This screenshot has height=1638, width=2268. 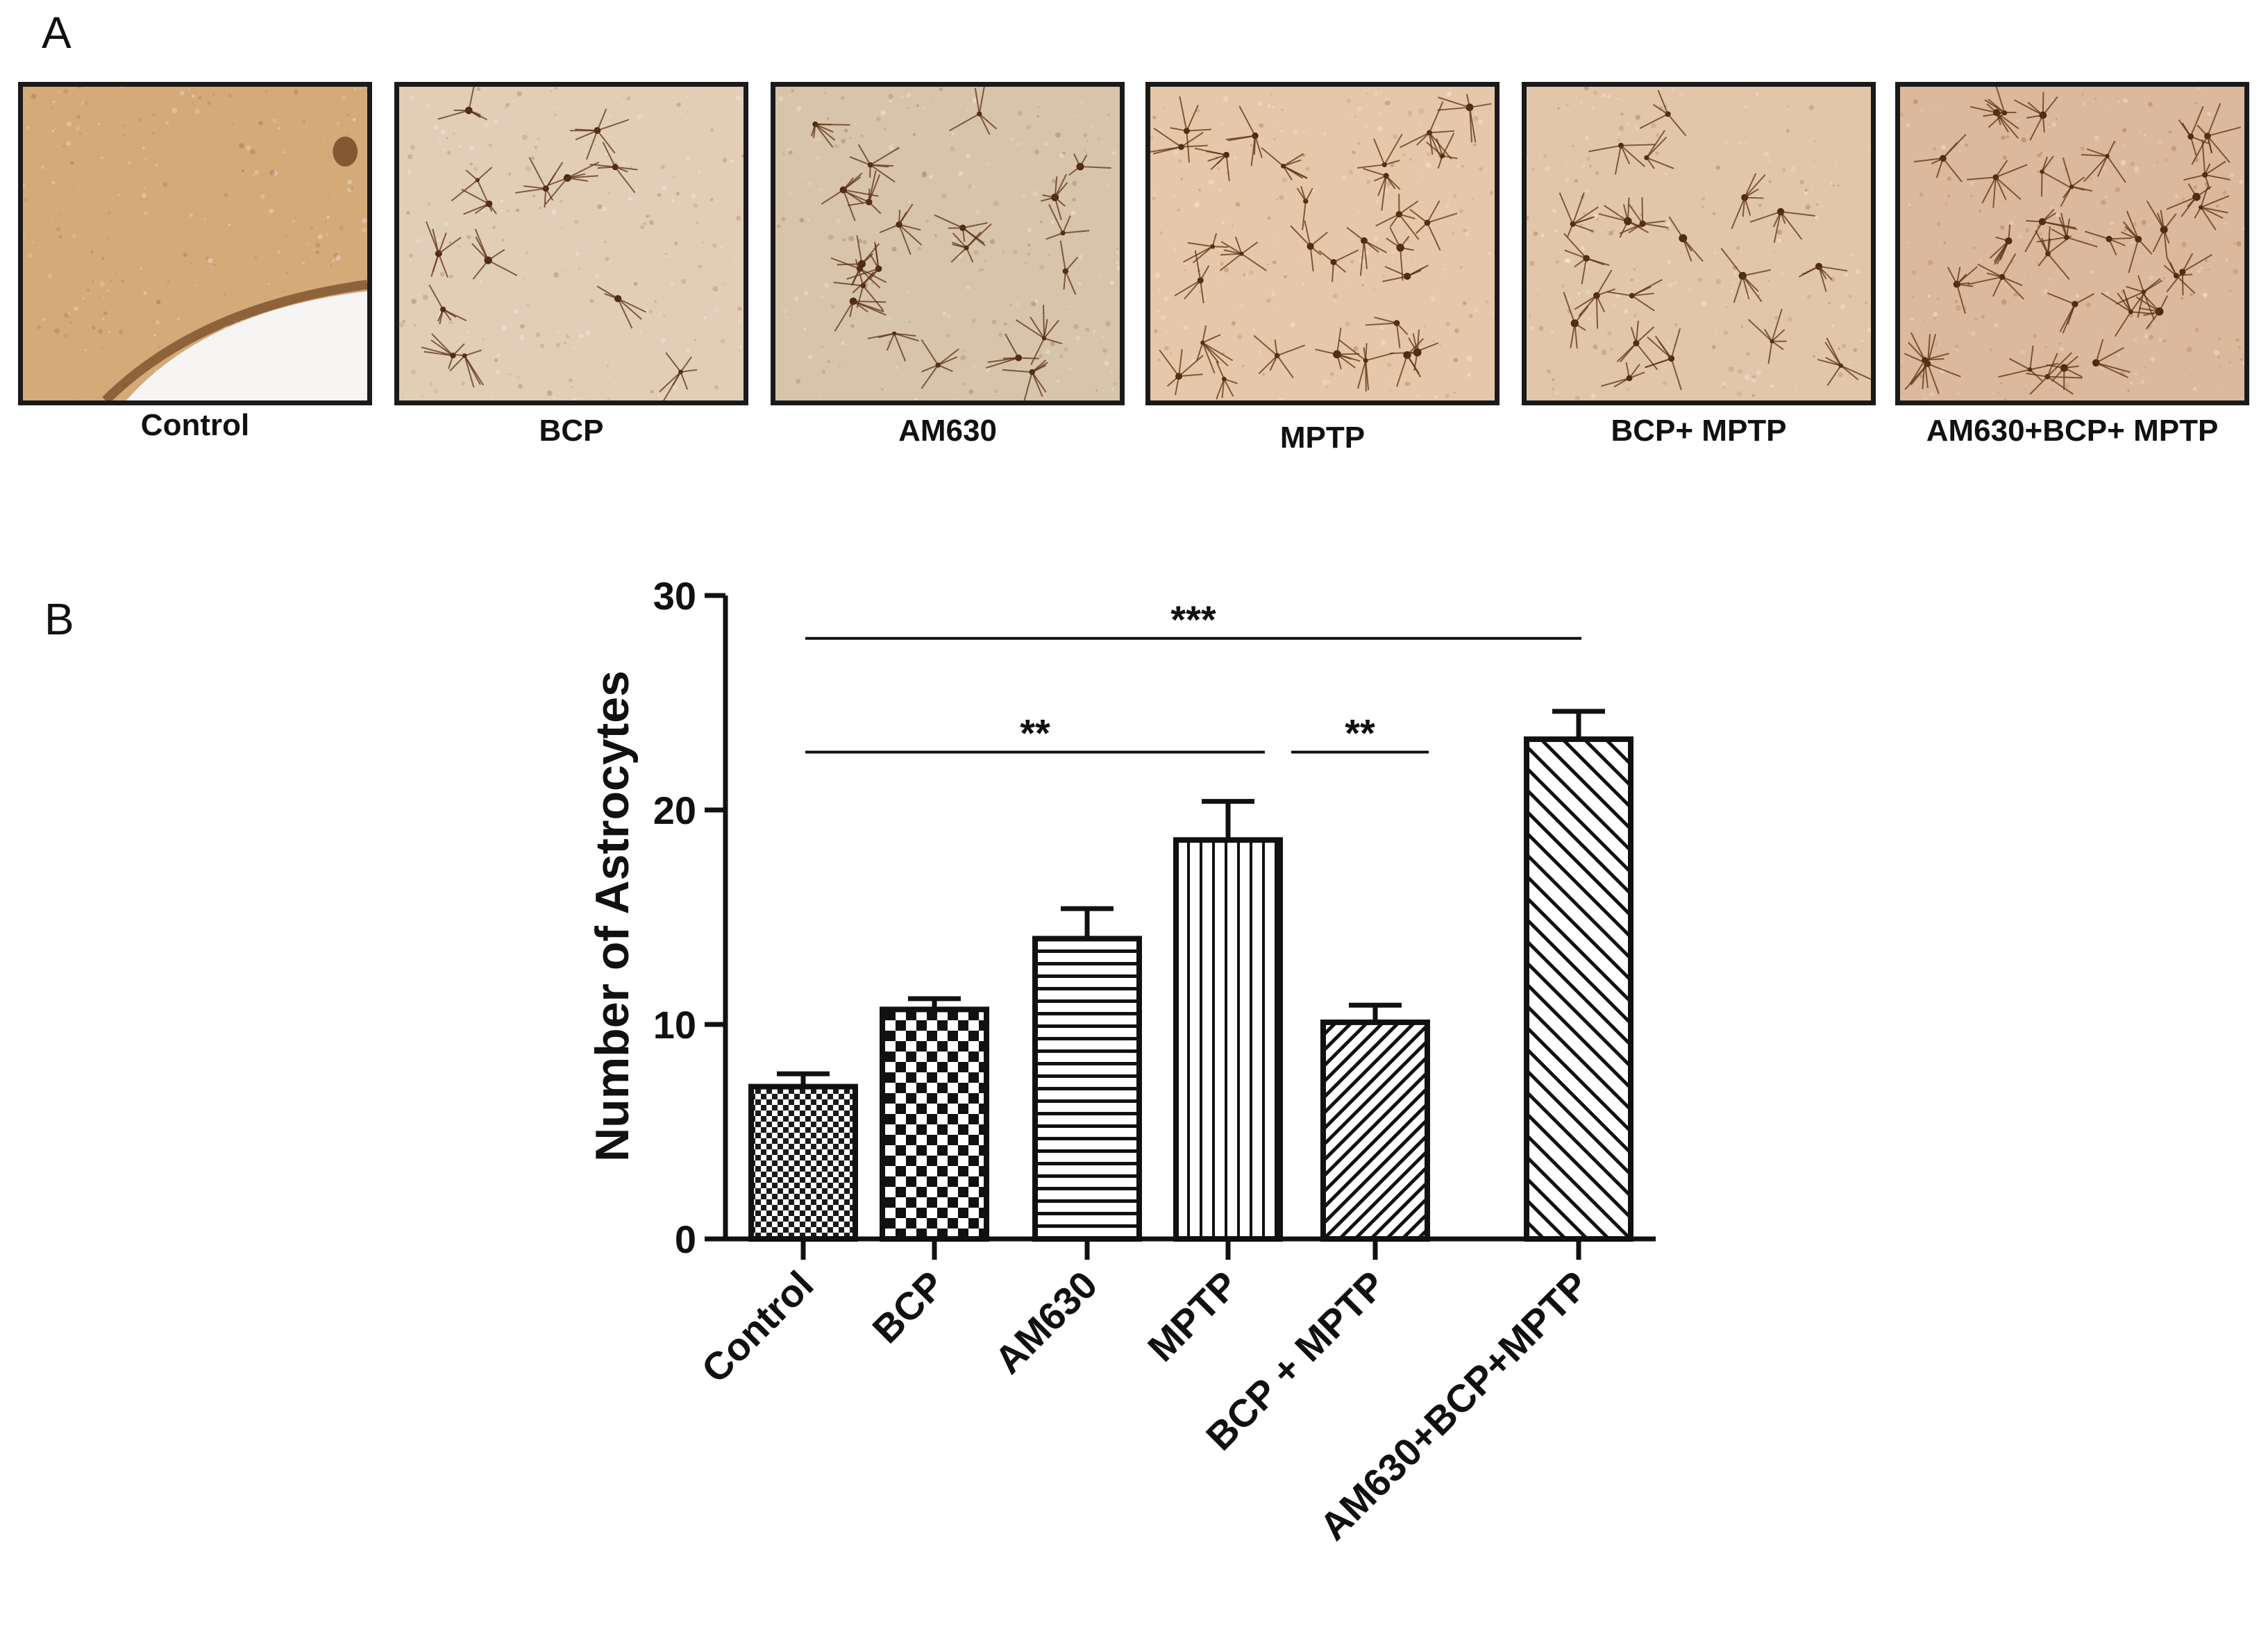 I want to click on significance-label-2: **, so click(x=1035, y=733).